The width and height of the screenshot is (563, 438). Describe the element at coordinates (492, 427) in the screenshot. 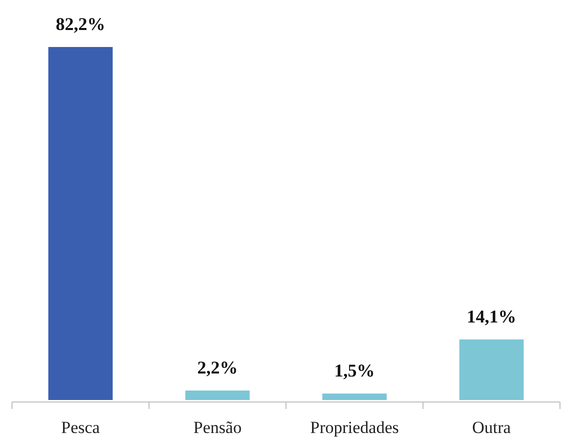

I see `x-tick-label: Outra` at that location.